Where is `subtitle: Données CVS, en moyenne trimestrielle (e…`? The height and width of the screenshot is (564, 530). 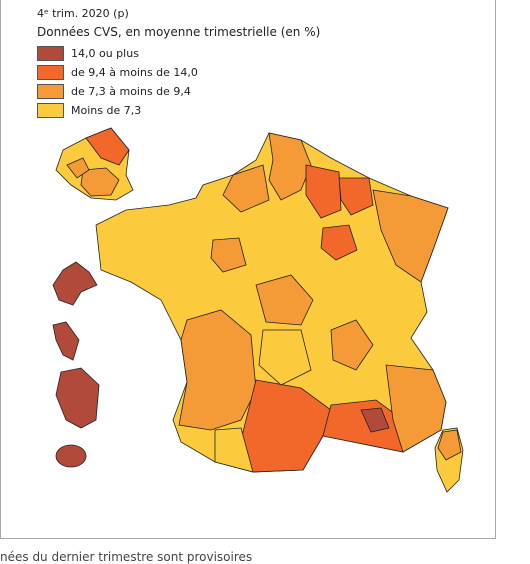 subtitle: Données CVS, en moyenne trimestrielle (e… is located at coordinates (179, 32).